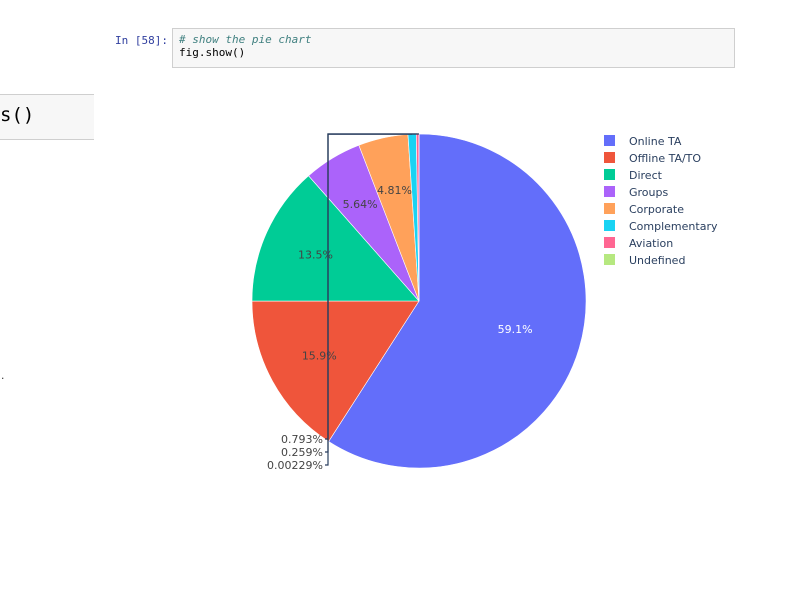 The image size is (800, 600). What do you see at coordinates (651, 243) in the screenshot?
I see `legend-label: Aviation` at bounding box center [651, 243].